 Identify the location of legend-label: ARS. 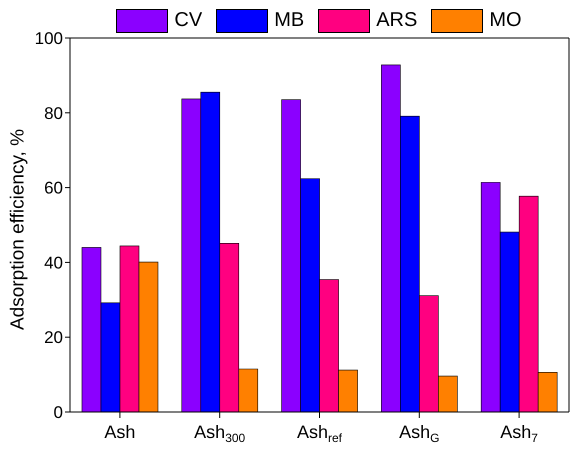
(397, 20).